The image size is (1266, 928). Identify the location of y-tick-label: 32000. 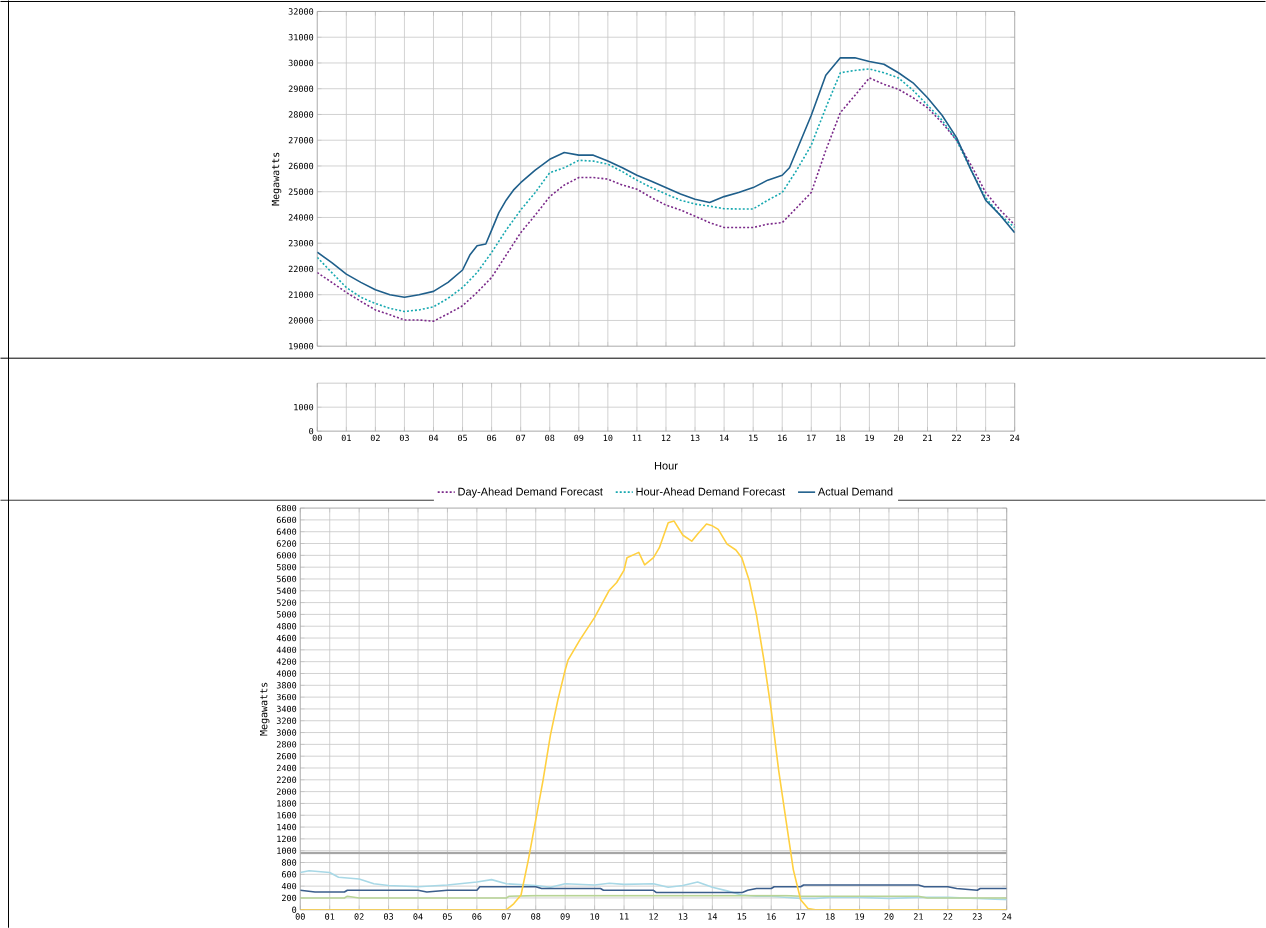
(301, 11).